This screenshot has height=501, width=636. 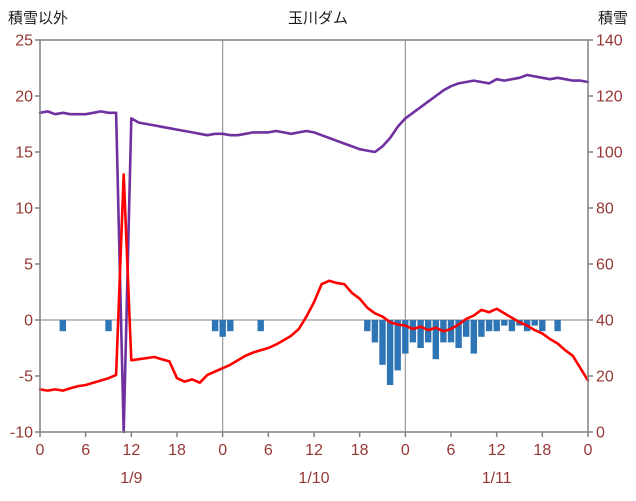 What do you see at coordinates (605, 321) in the screenshot?
I see `right-axis-tick-label: 40` at bounding box center [605, 321].